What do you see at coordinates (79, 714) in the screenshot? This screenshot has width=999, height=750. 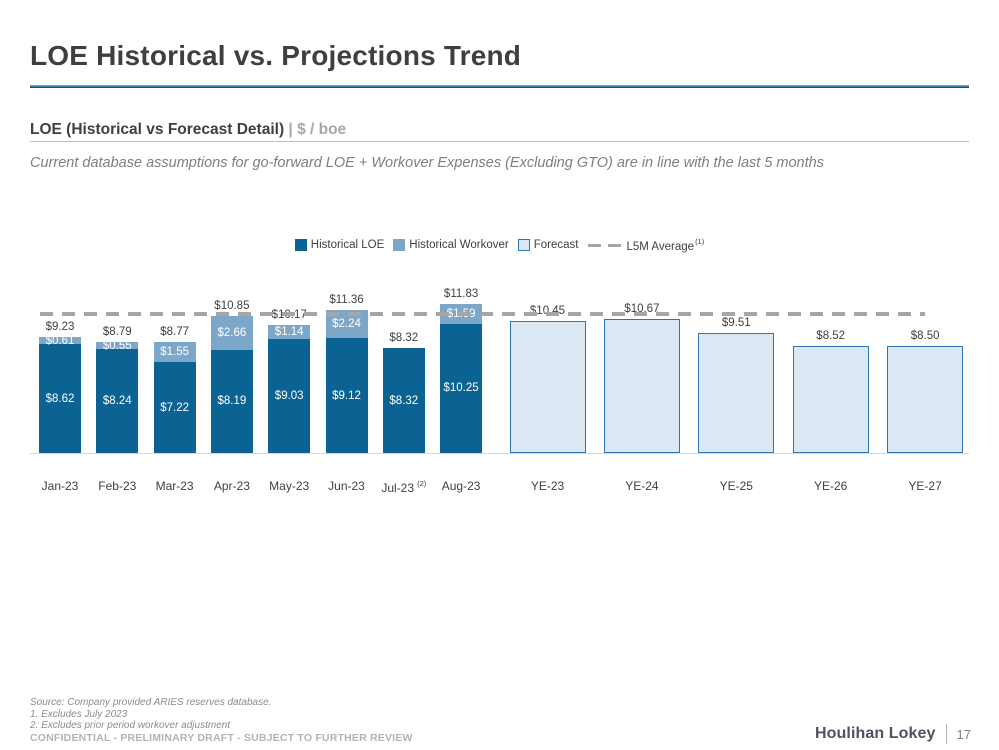 I see `footnote-1: 1. Excludes July 2023` at bounding box center [79, 714].